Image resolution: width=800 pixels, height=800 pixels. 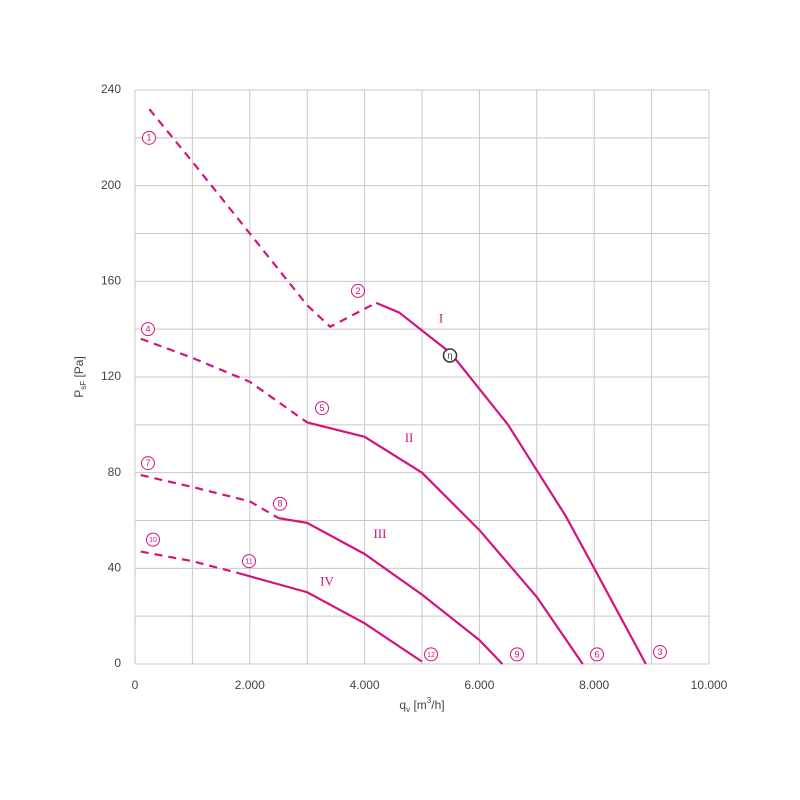 What do you see at coordinates (79, 394) in the screenshot?
I see `y-axis-label-part: P` at bounding box center [79, 394].